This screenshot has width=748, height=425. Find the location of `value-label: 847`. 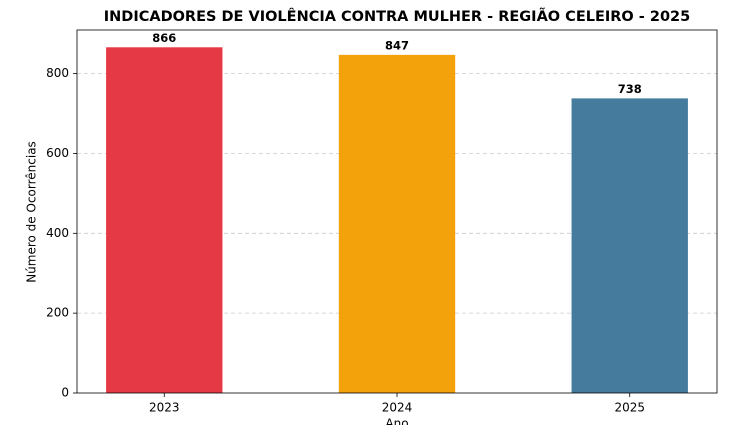

value-label: 847 is located at coordinates (397, 45).